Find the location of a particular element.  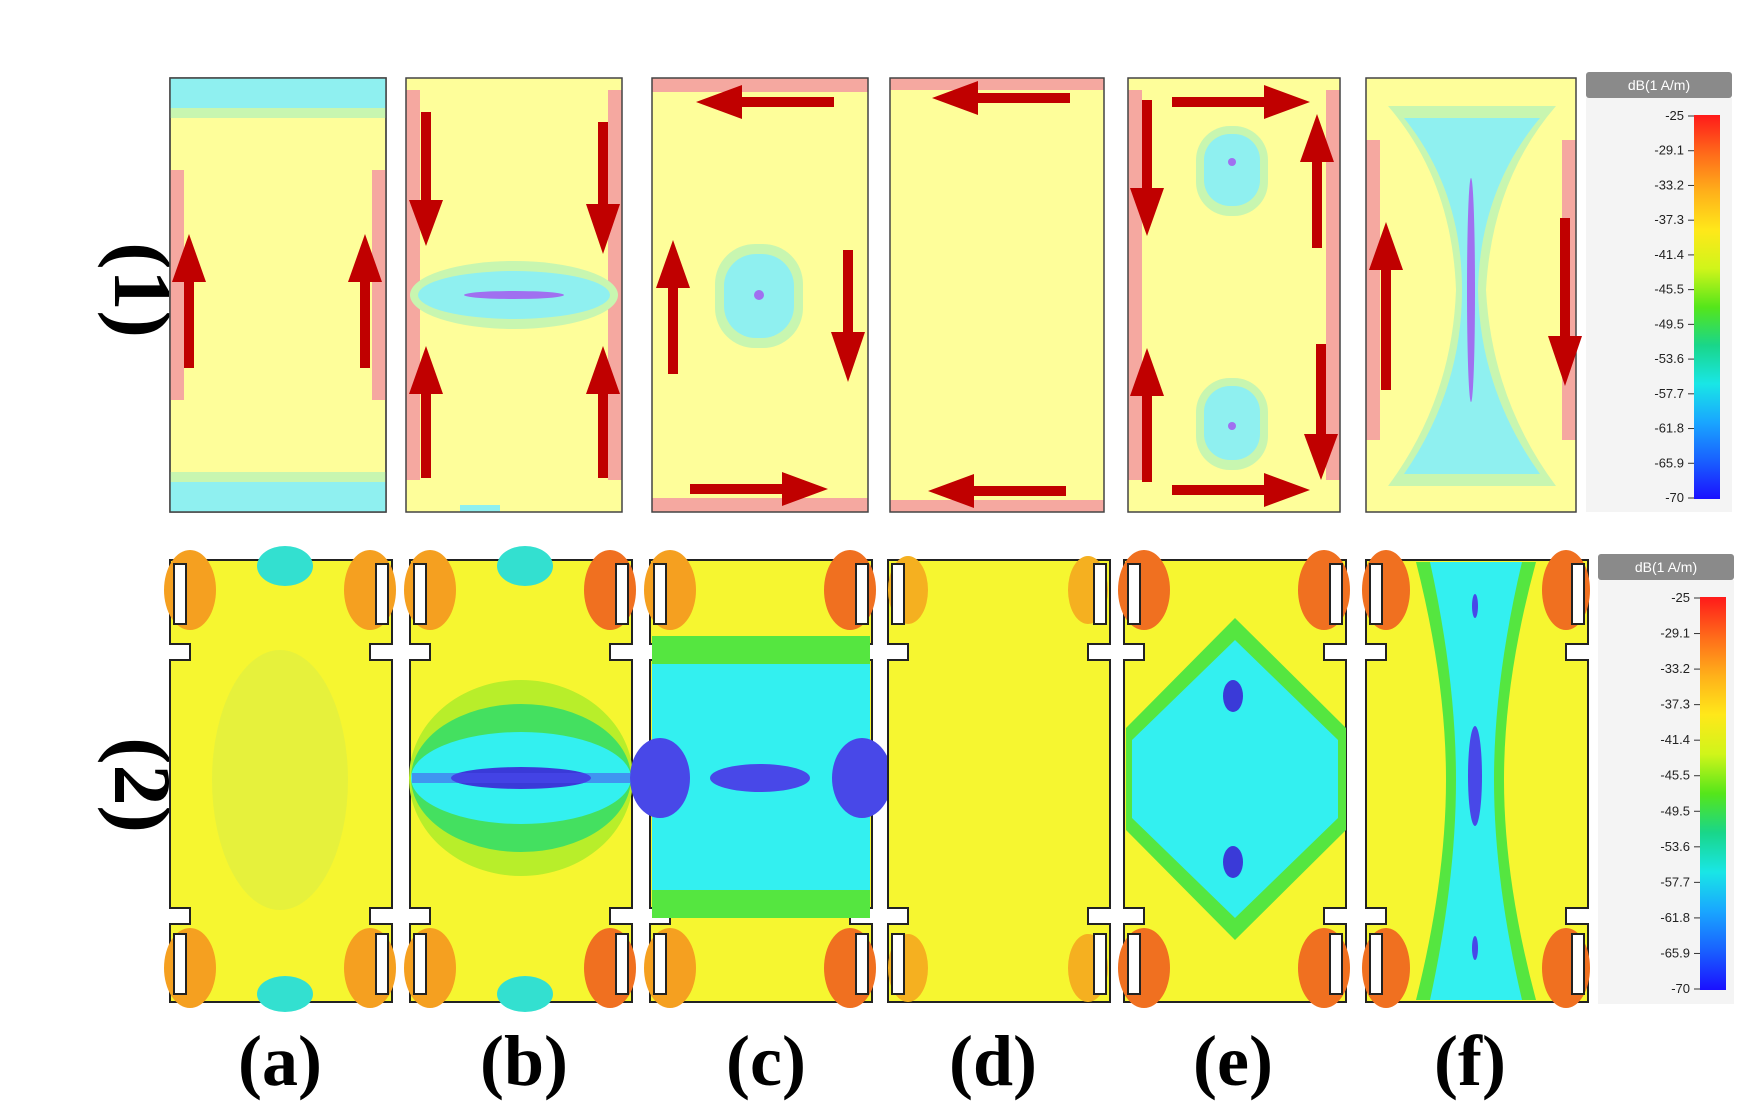

panel-2b is located at coordinates (520, 779).